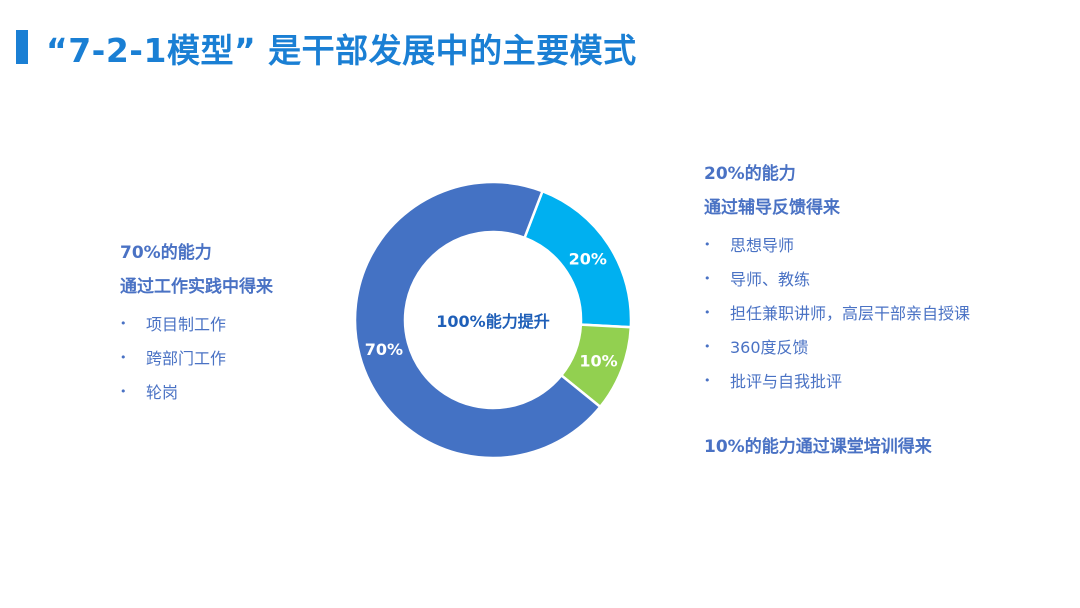 The height and width of the screenshot is (608, 1080). Describe the element at coordinates (186, 358) in the screenshot. I see `list-item-text: 跨部门工作` at that location.